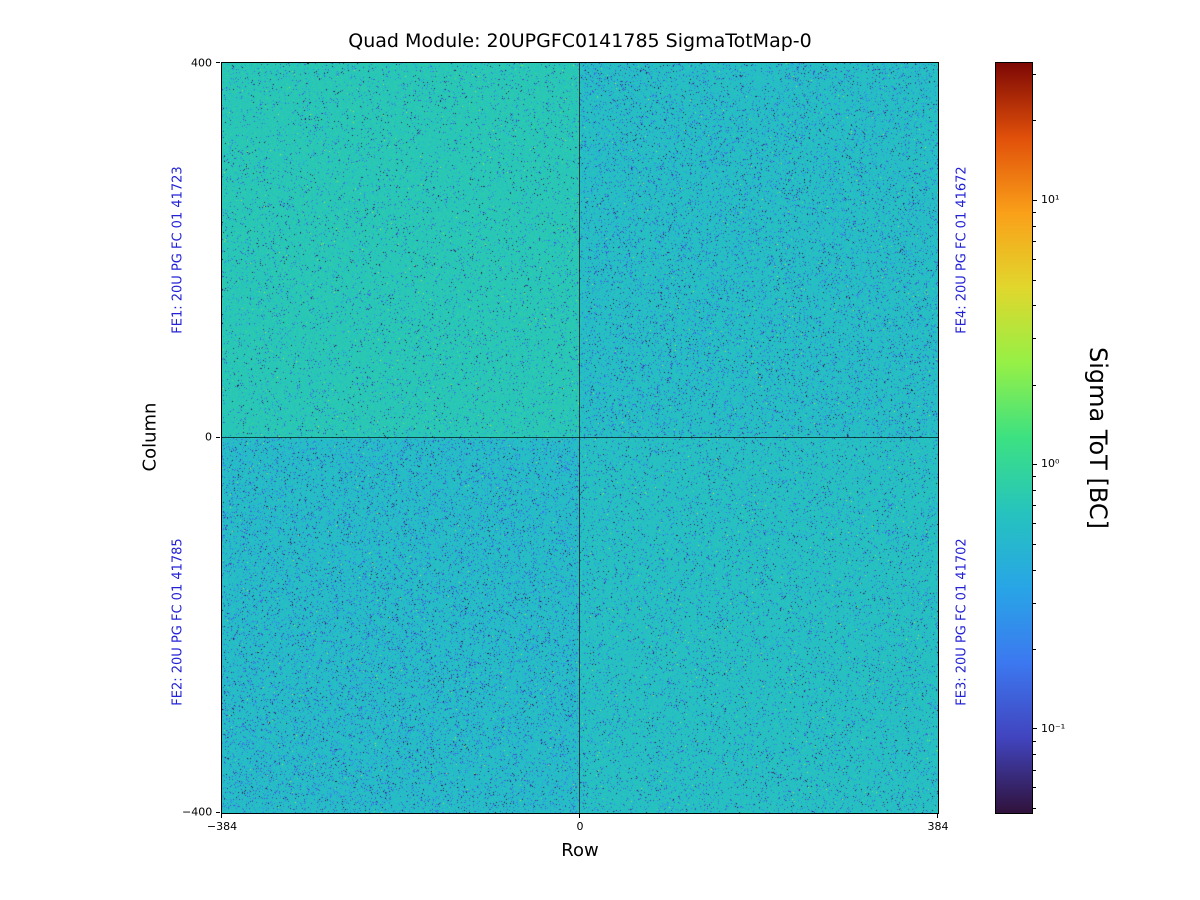 The image size is (1200, 900). What do you see at coordinates (962, 622) in the screenshot?
I see `fe3-label: FE3: 20U PG FC 01 41702` at bounding box center [962, 622].